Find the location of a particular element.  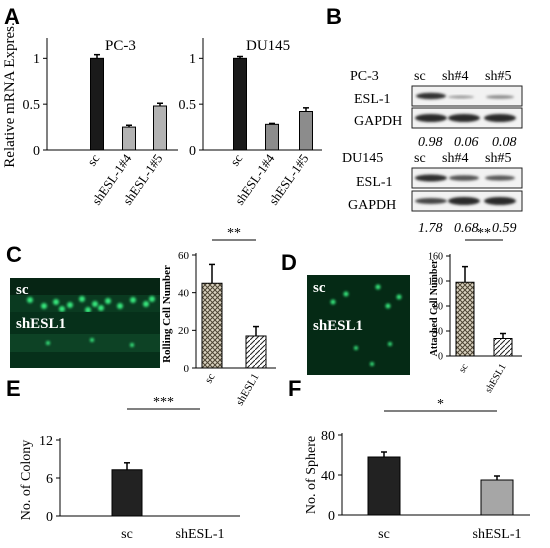

chart-f-sphere: 0 40 80 sc shESL-1 No. of Sphere * is located at coordinates (417, 469).